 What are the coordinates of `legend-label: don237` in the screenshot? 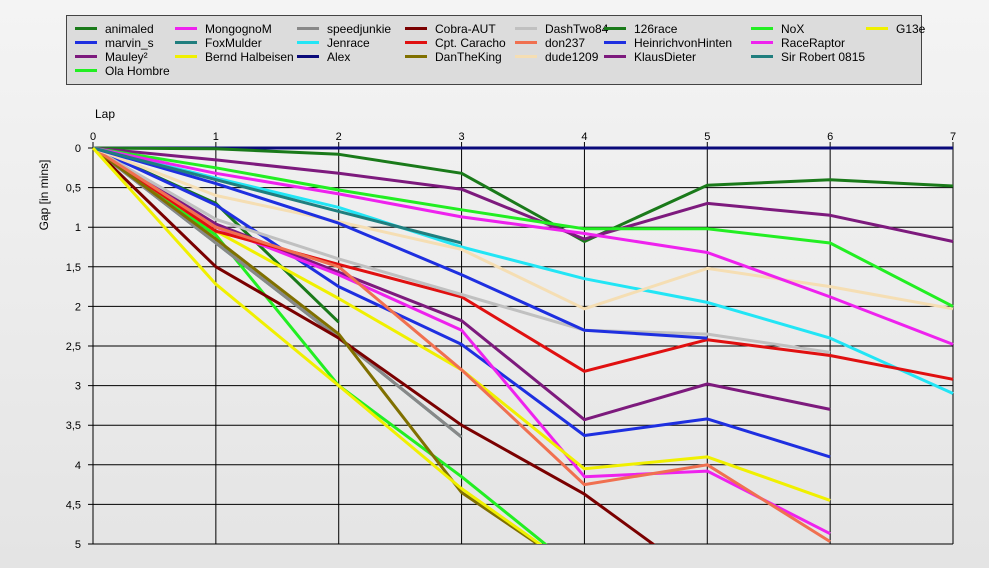 It's located at (565, 43).